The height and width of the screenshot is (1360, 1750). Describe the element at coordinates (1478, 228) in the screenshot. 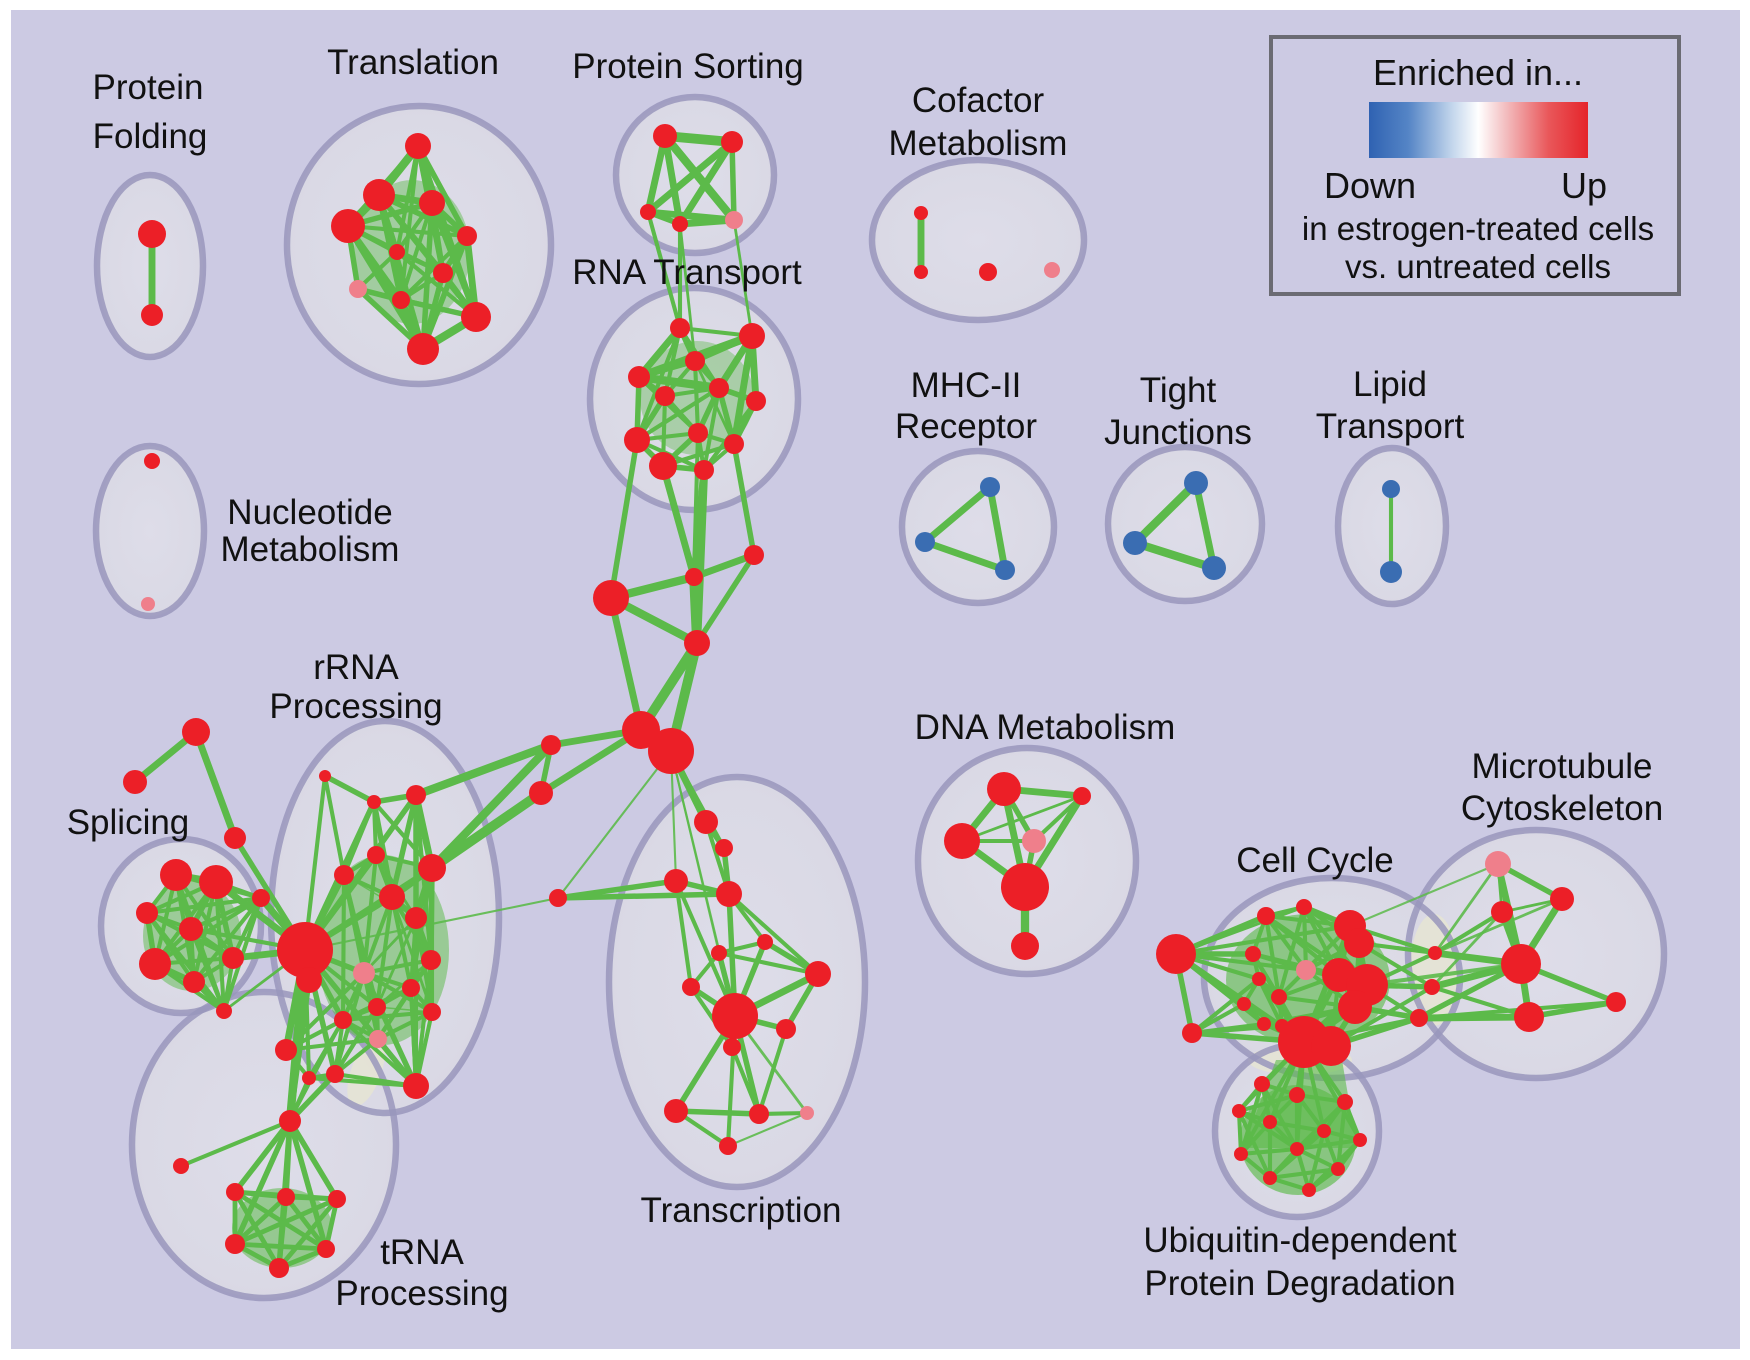

I see `svg-text: in estrogen-treated cells` at that location.